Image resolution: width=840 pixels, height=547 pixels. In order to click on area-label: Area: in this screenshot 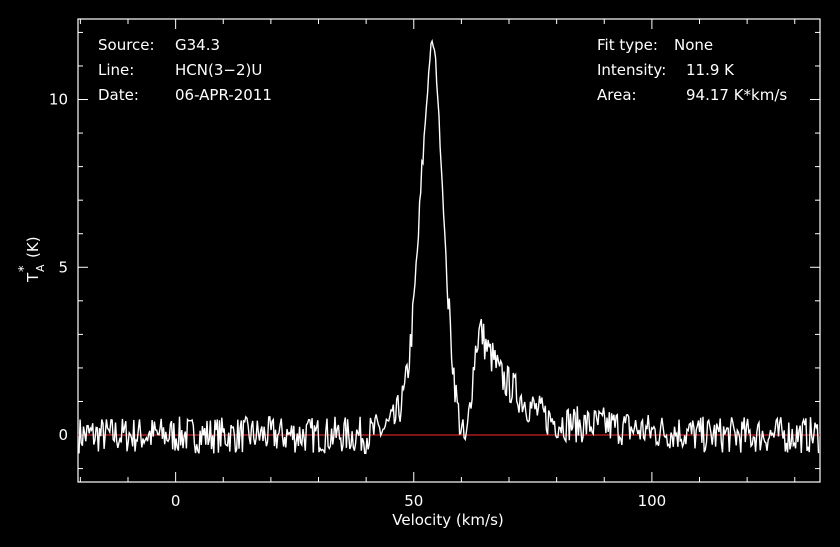, I will do `click(617, 95)`.